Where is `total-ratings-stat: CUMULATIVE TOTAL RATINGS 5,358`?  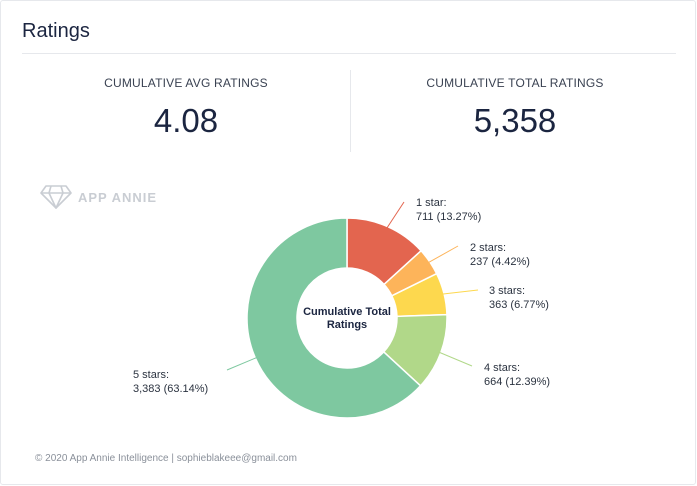
total-ratings-stat: CUMULATIVE TOTAL RATINGS 5,358 is located at coordinates (515, 108).